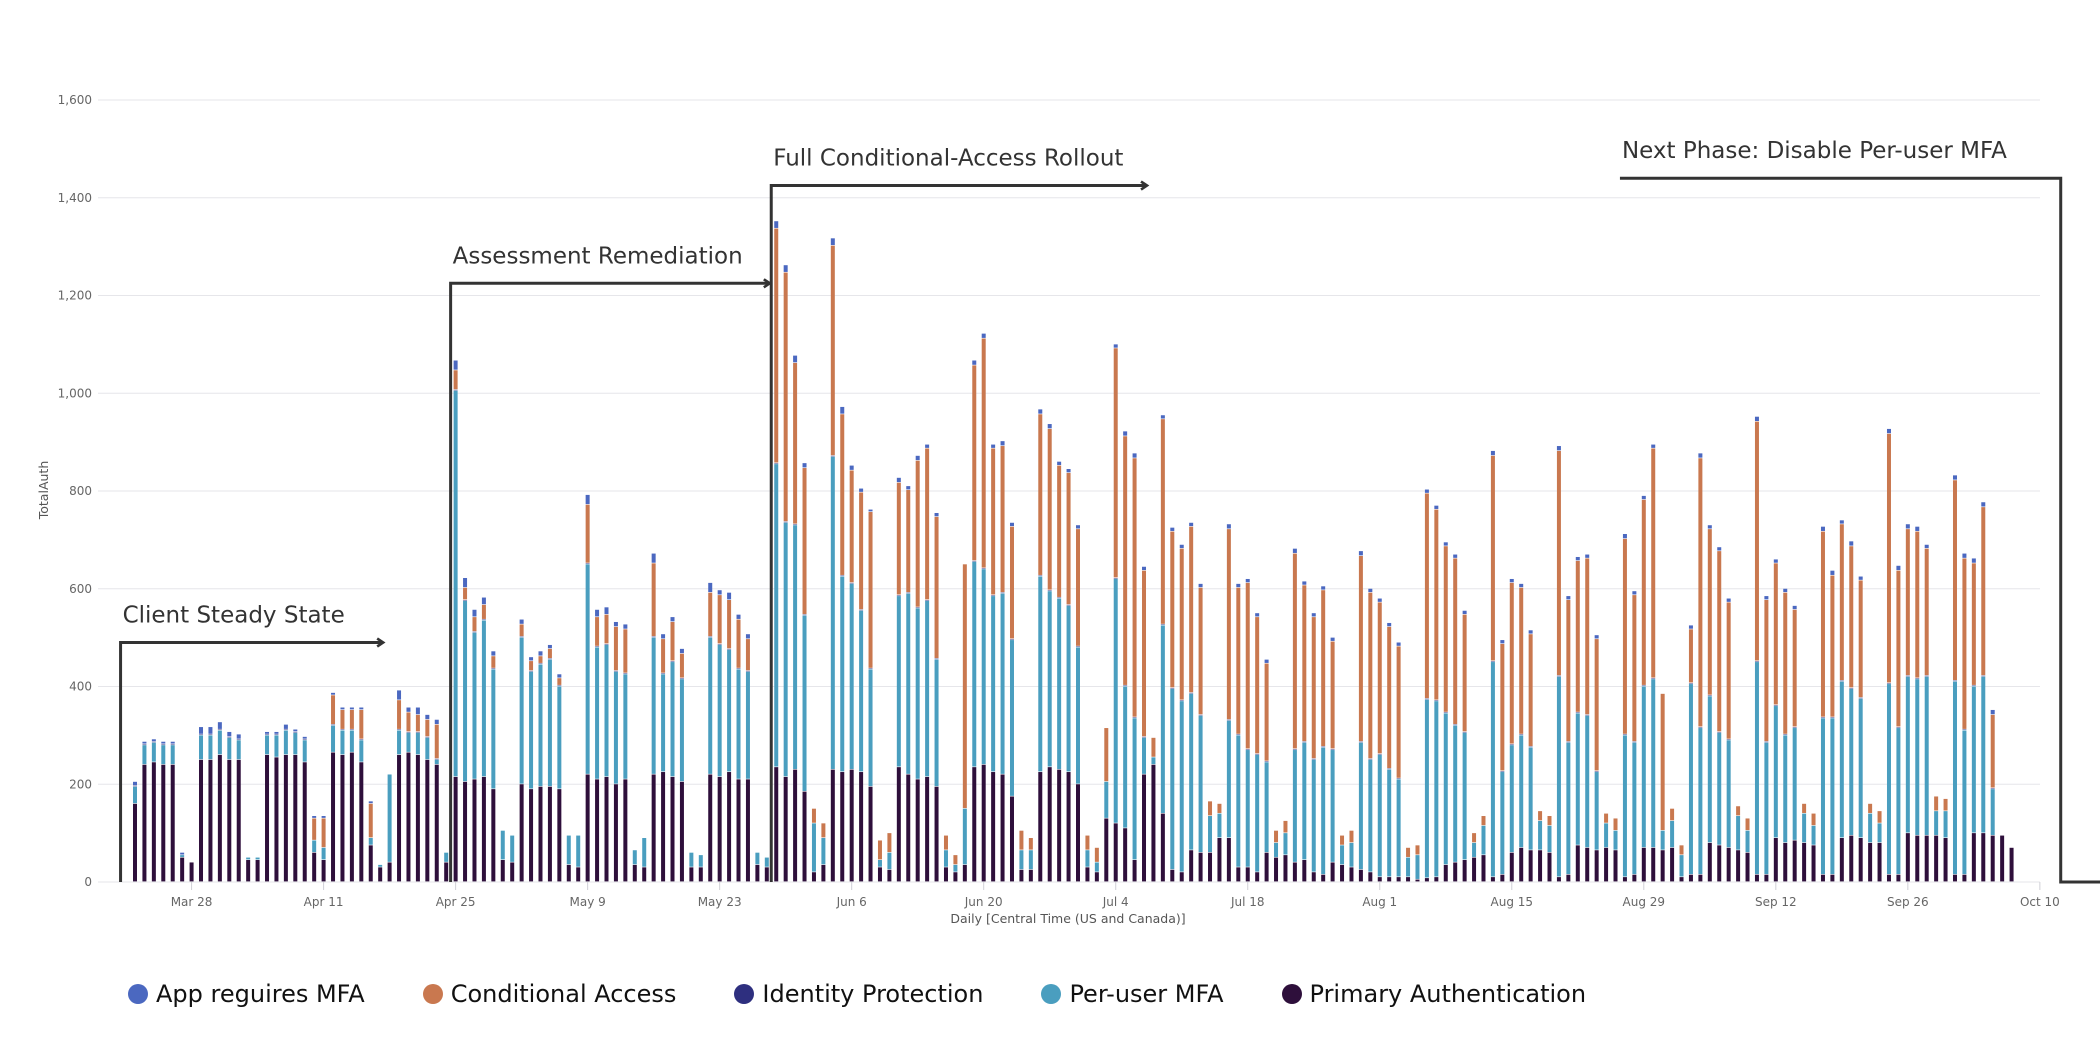 This screenshot has height=1050, width=2100. Describe the element at coordinates (43, 491) in the screenshot. I see `y-axis-title: TotalAuth` at that location.